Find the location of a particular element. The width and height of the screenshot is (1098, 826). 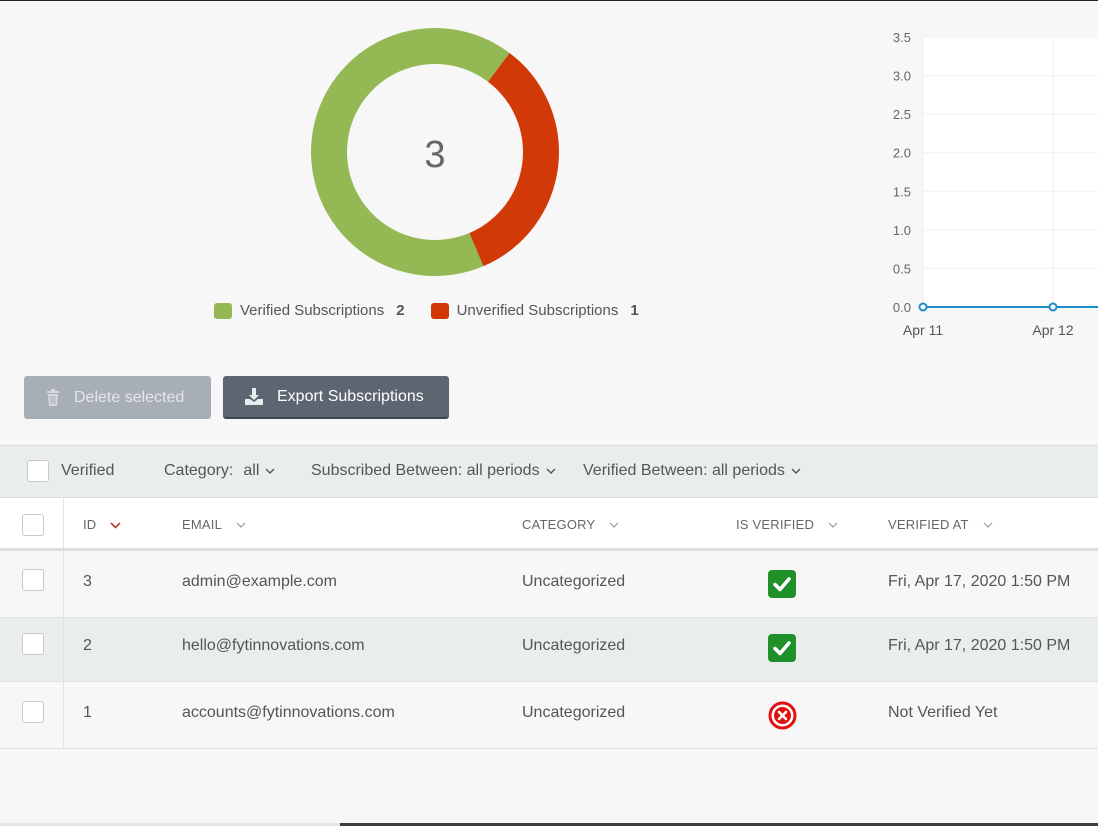

verified-filter-checkbox is located at coordinates (38, 471).